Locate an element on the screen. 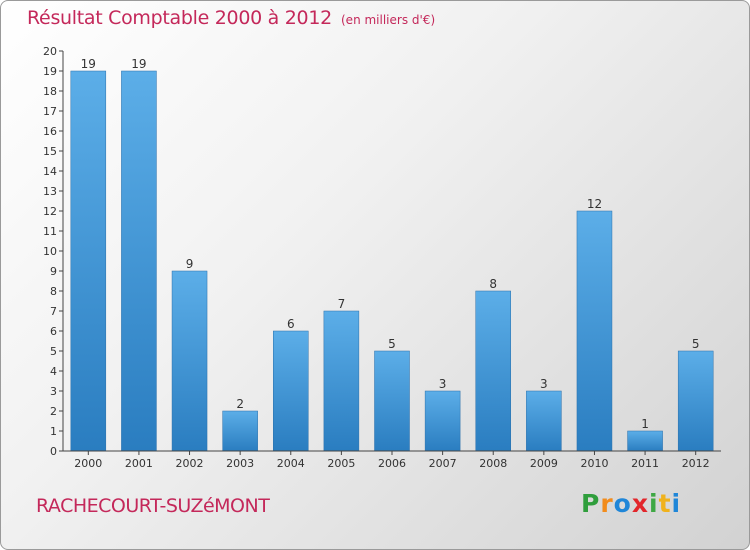 Image resolution: width=750 pixels, height=550 pixels. bar-2000 is located at coordinates (88, 261).